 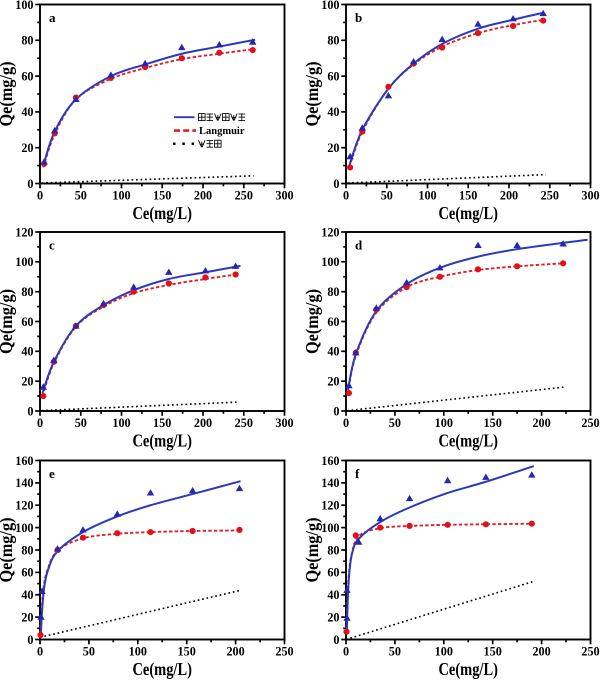 What do you see at coordinates (222, 131) in the screenshot?
I see `svg-text: Langmuir` at bounding box center [222, 131].